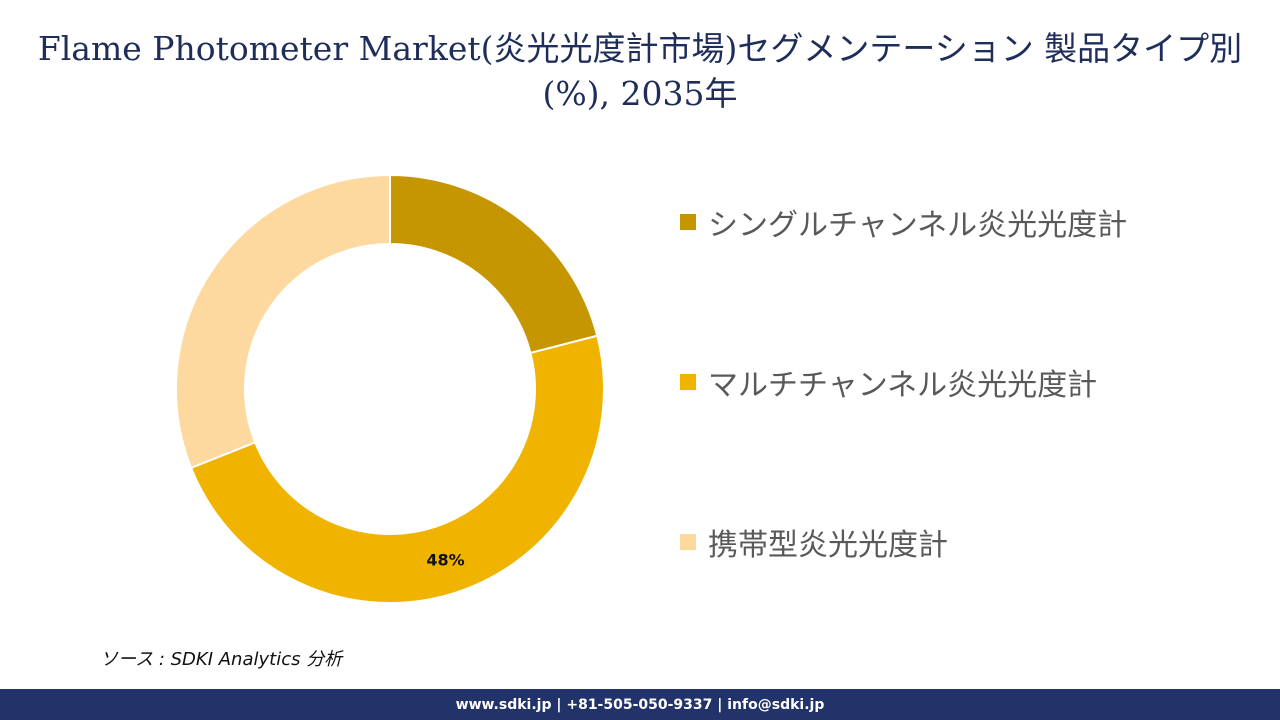 The width and height of the screenshot is (1280, 720). I want to click on legend-label: 携帯型炎光光度計, so click(828, 545).